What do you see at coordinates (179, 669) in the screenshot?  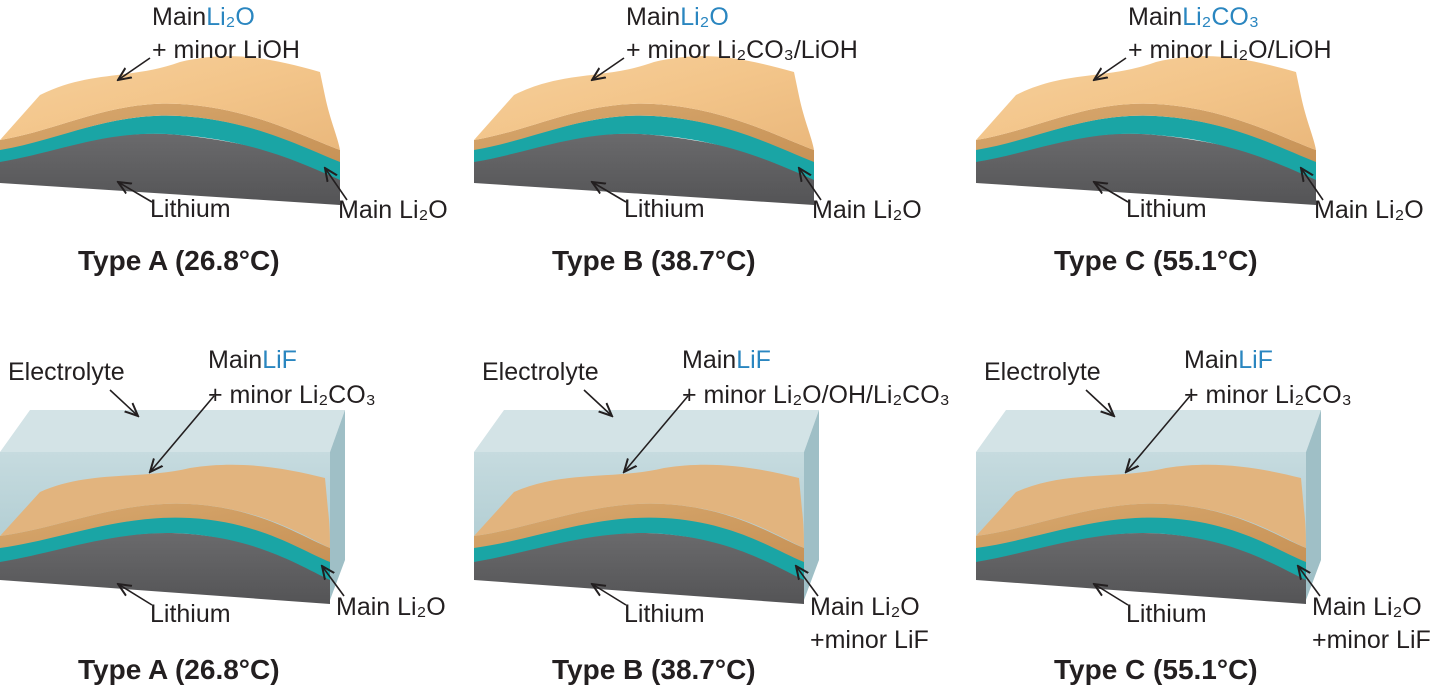 I see `panel-title-part: Type A (26.8°C)` at bounding box center [179, 669].